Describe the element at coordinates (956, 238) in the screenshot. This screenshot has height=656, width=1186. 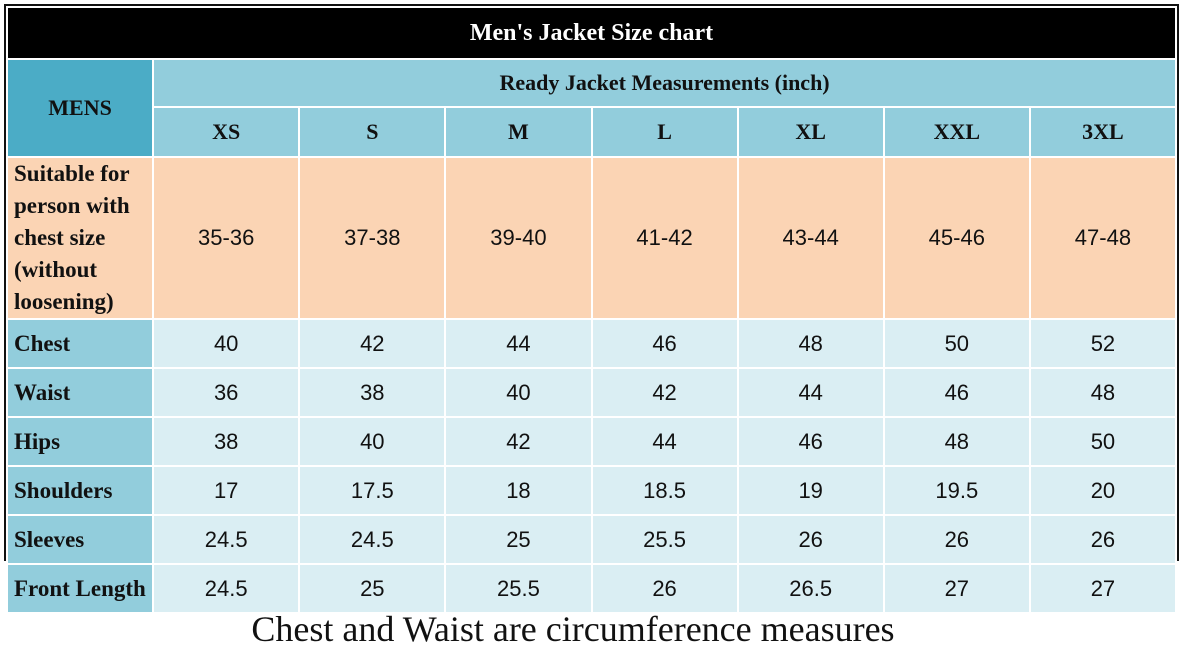
I see `cell-value: 45-46` at that location.